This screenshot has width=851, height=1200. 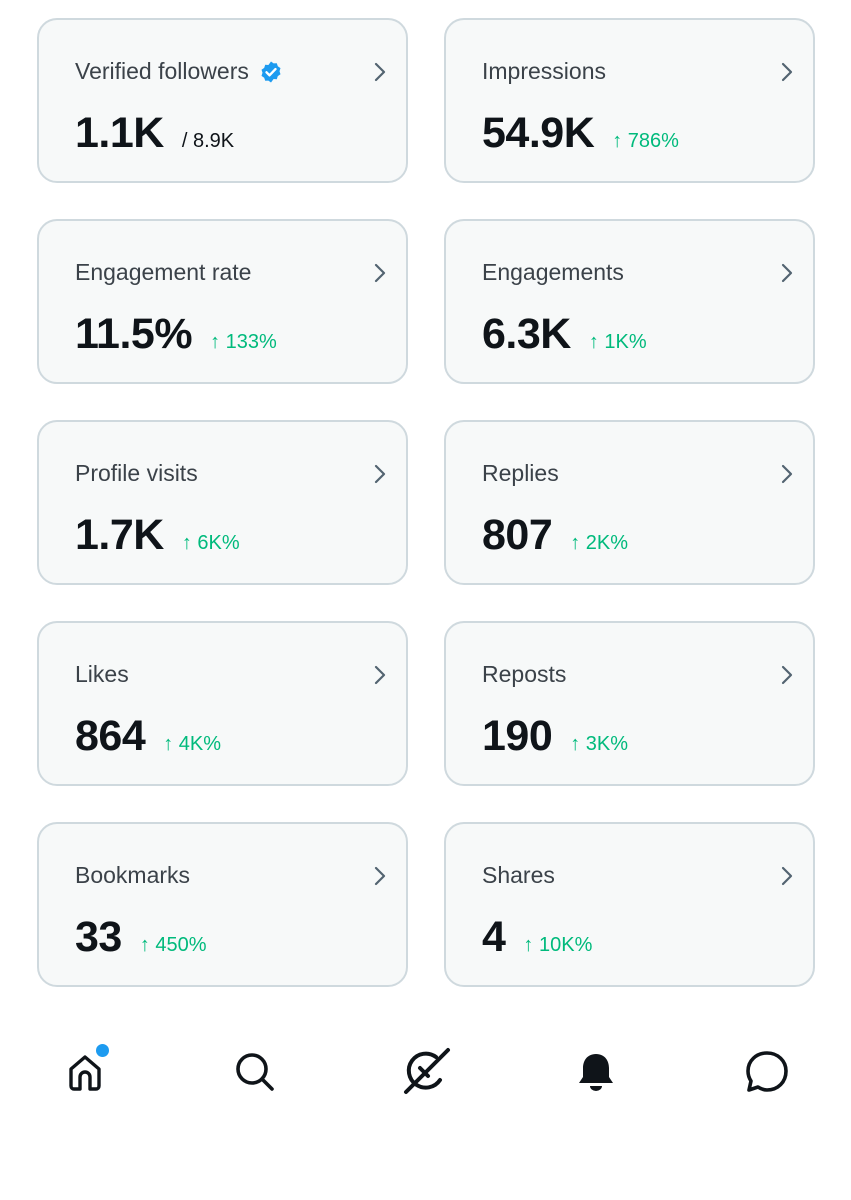 I want to click on metric-label: Shares, so click(x=518, y=875).